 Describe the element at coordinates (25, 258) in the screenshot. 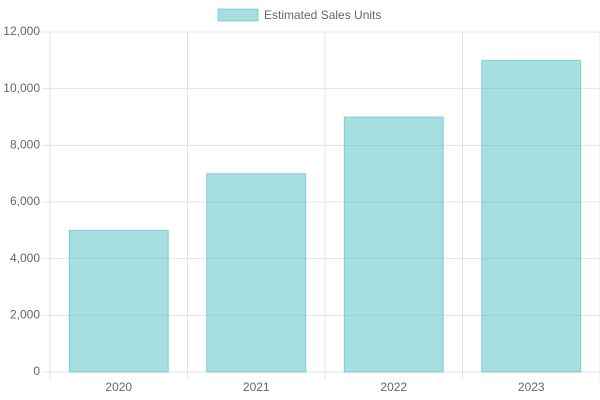

I see `y-tick-label: 4,000` at that location.